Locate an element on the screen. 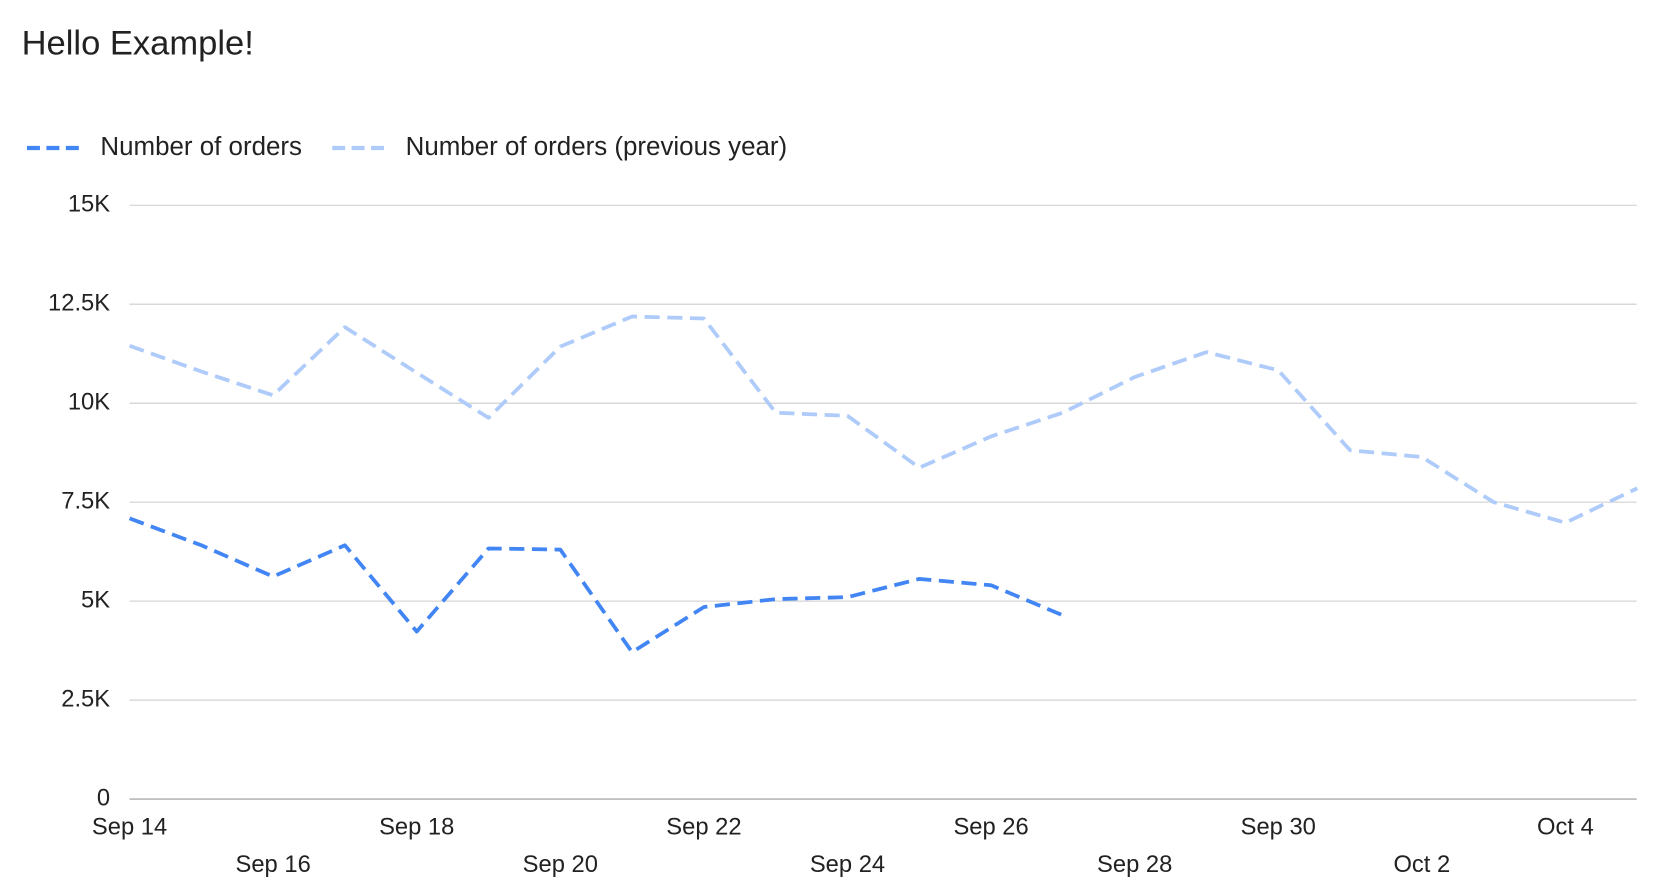  y-tick-label: 15K is located at coordinates (89, 204).